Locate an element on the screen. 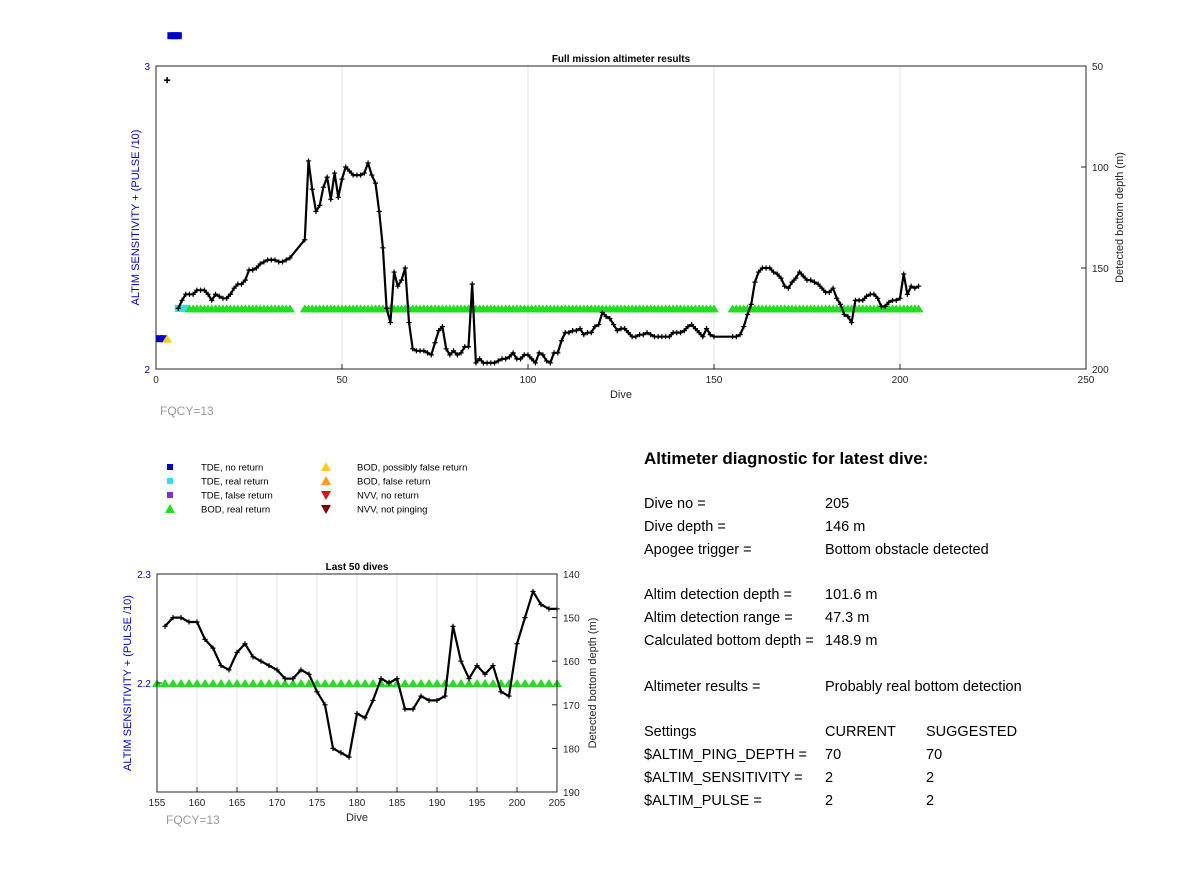 The height and width of the screenshot is (889, 1200). apogee-trigger-label: Apogee trigger = is located at coordinates (698, 550).